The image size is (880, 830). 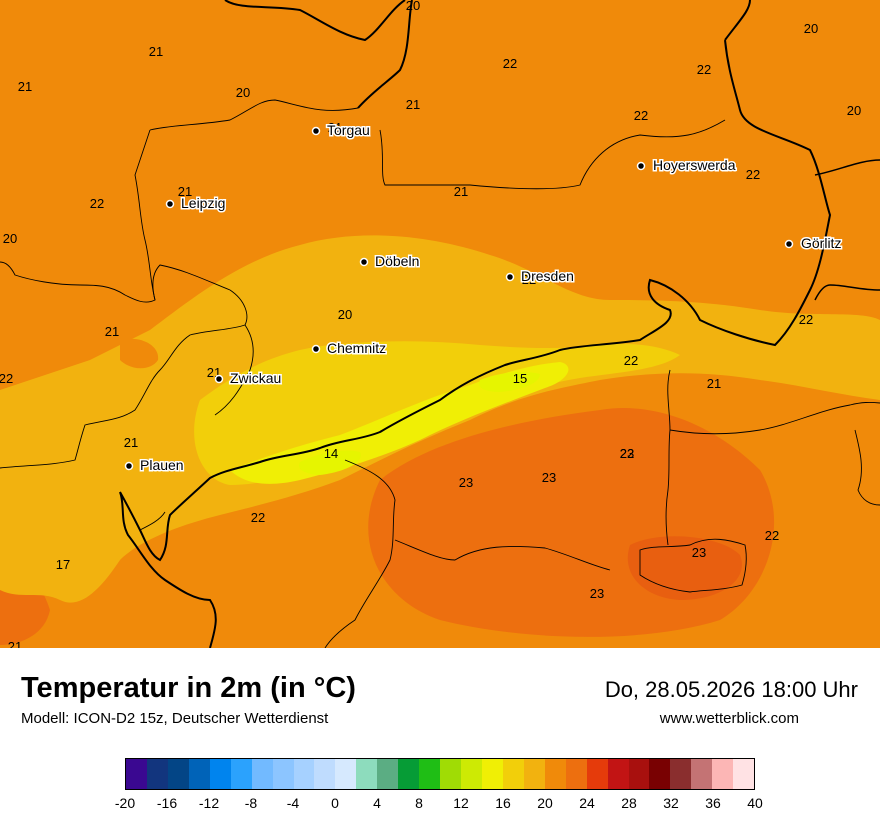 I want to click on legend-tick-label: 32, so click(x=671, y=803).